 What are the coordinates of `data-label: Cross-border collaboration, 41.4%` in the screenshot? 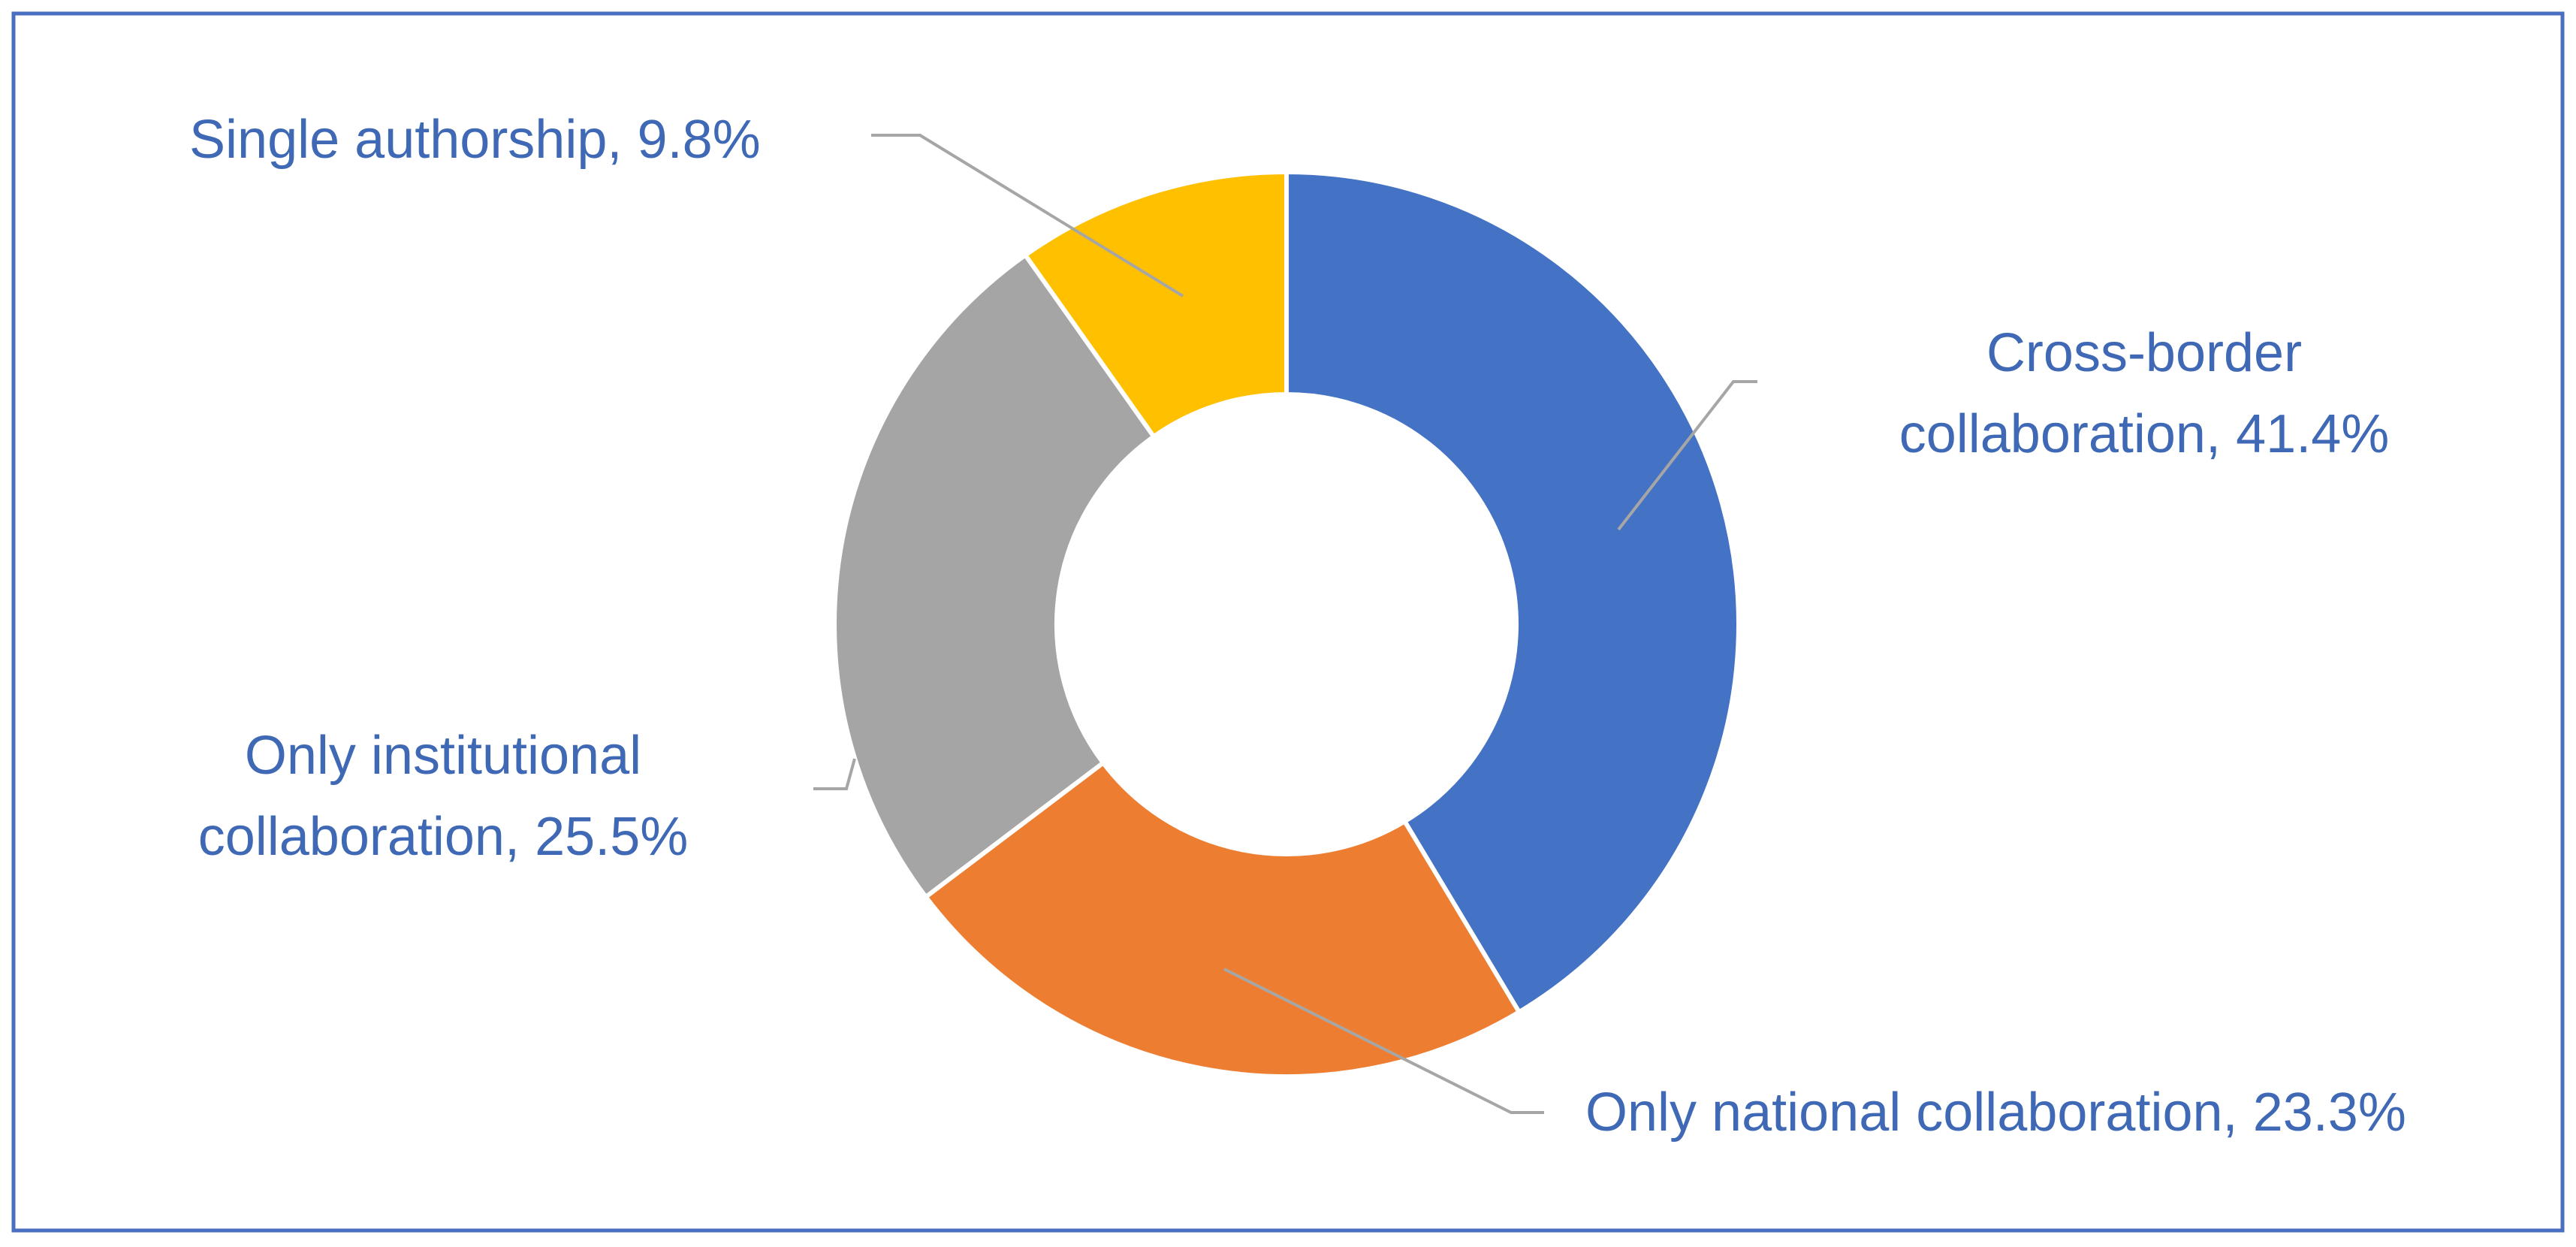 It's located at (2144, 394).